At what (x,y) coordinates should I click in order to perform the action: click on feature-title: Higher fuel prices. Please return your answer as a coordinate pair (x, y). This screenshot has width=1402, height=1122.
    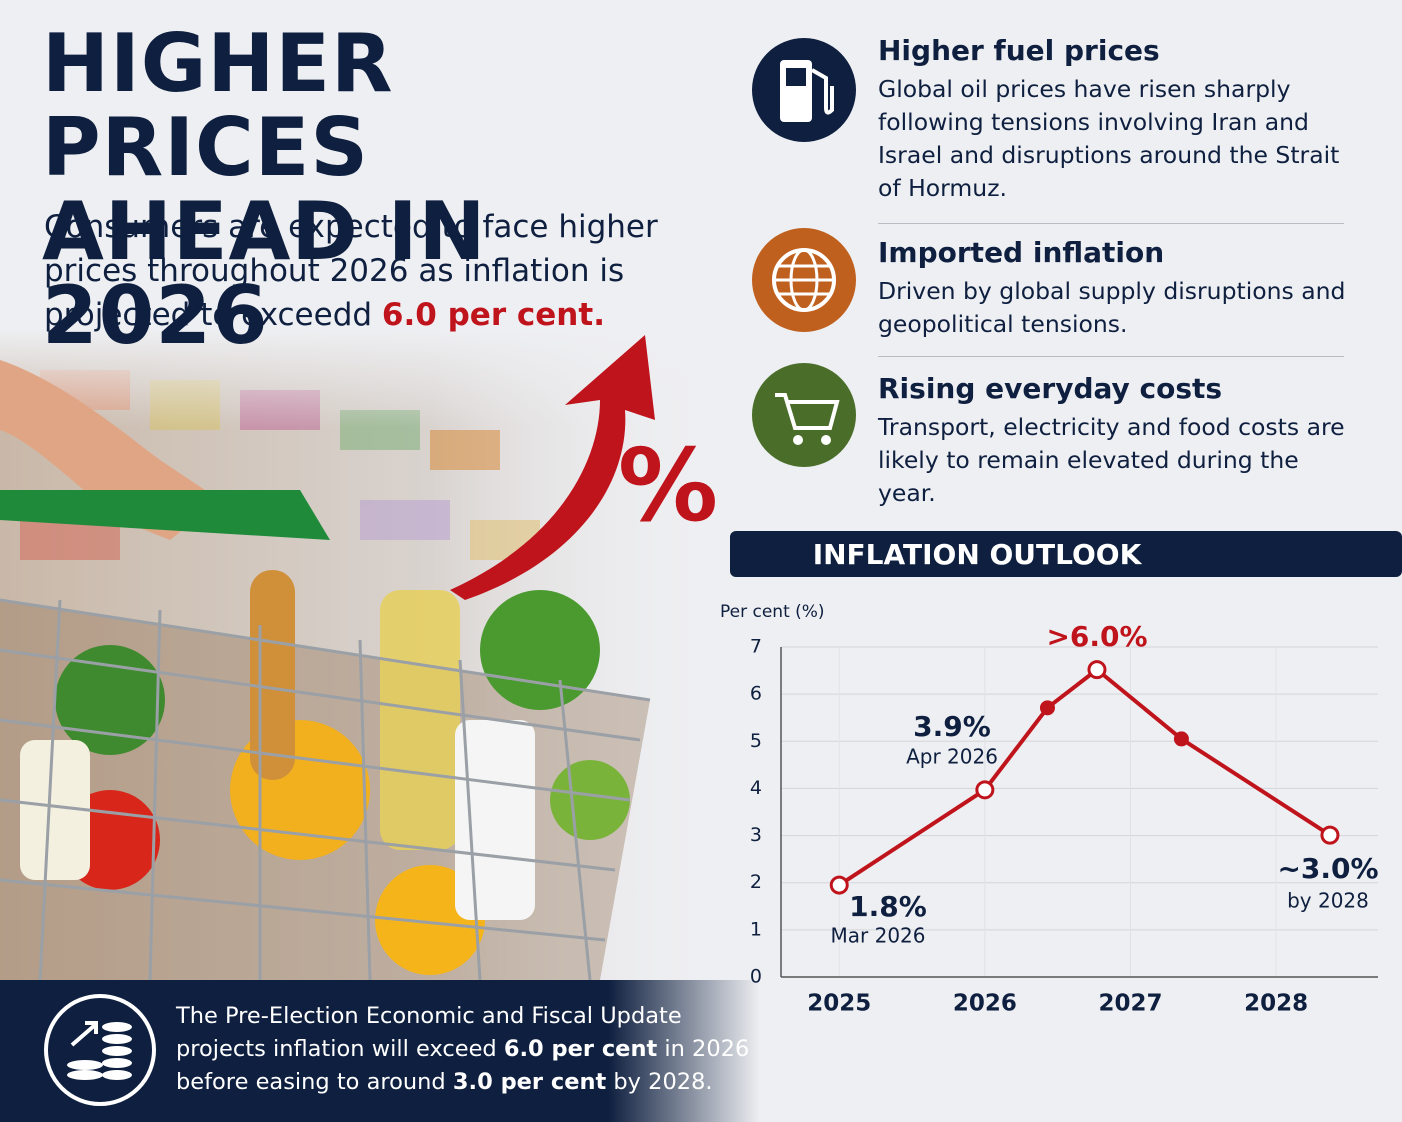
    Looking at the image, I should click on (1019, 50).